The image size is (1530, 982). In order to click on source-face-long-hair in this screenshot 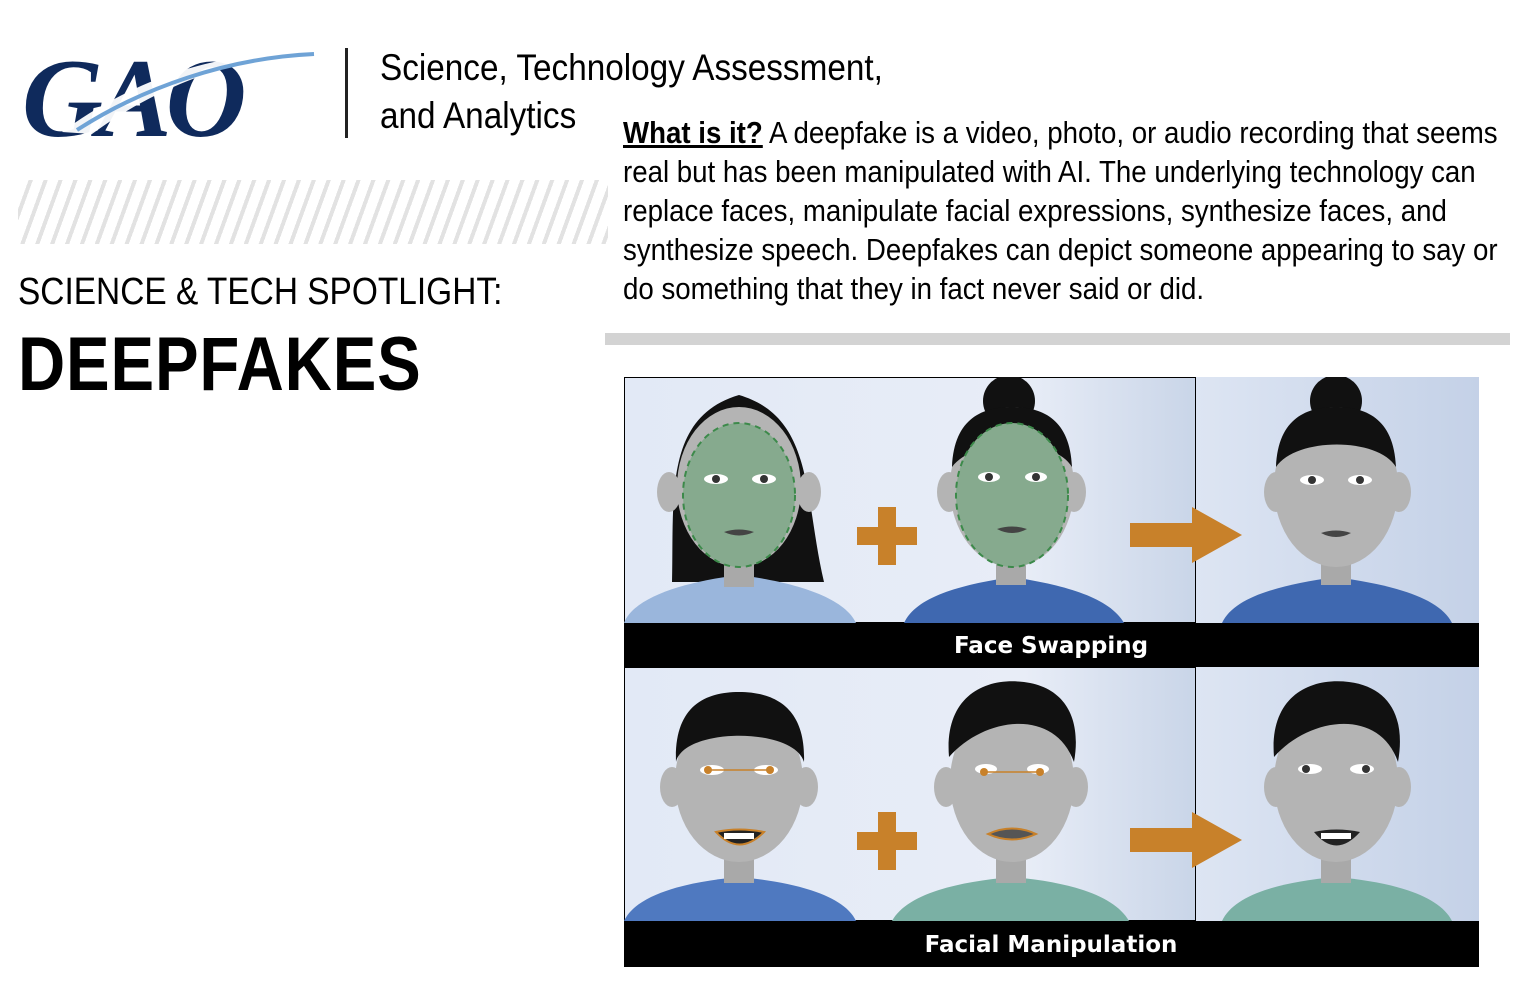, I will do `click(740, 509)`.